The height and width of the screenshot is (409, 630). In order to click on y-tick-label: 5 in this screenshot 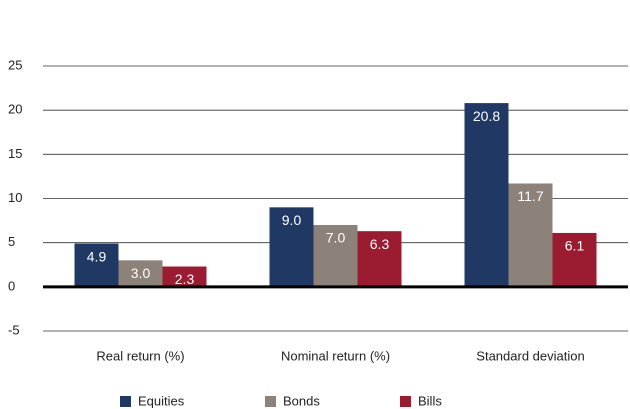, I will do `click(11, 241)`.